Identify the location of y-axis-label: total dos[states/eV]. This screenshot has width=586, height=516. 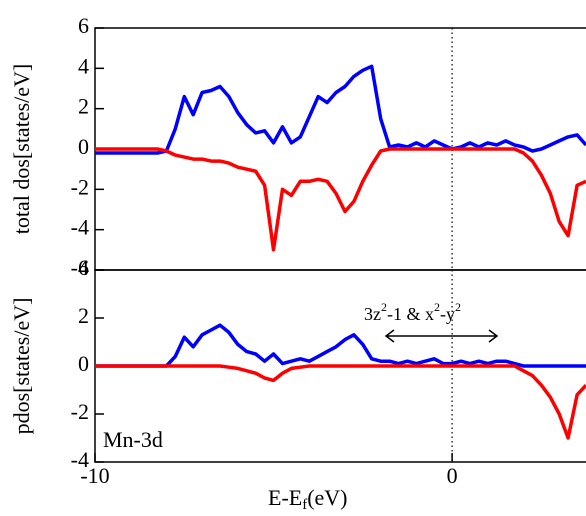
(21, 149).